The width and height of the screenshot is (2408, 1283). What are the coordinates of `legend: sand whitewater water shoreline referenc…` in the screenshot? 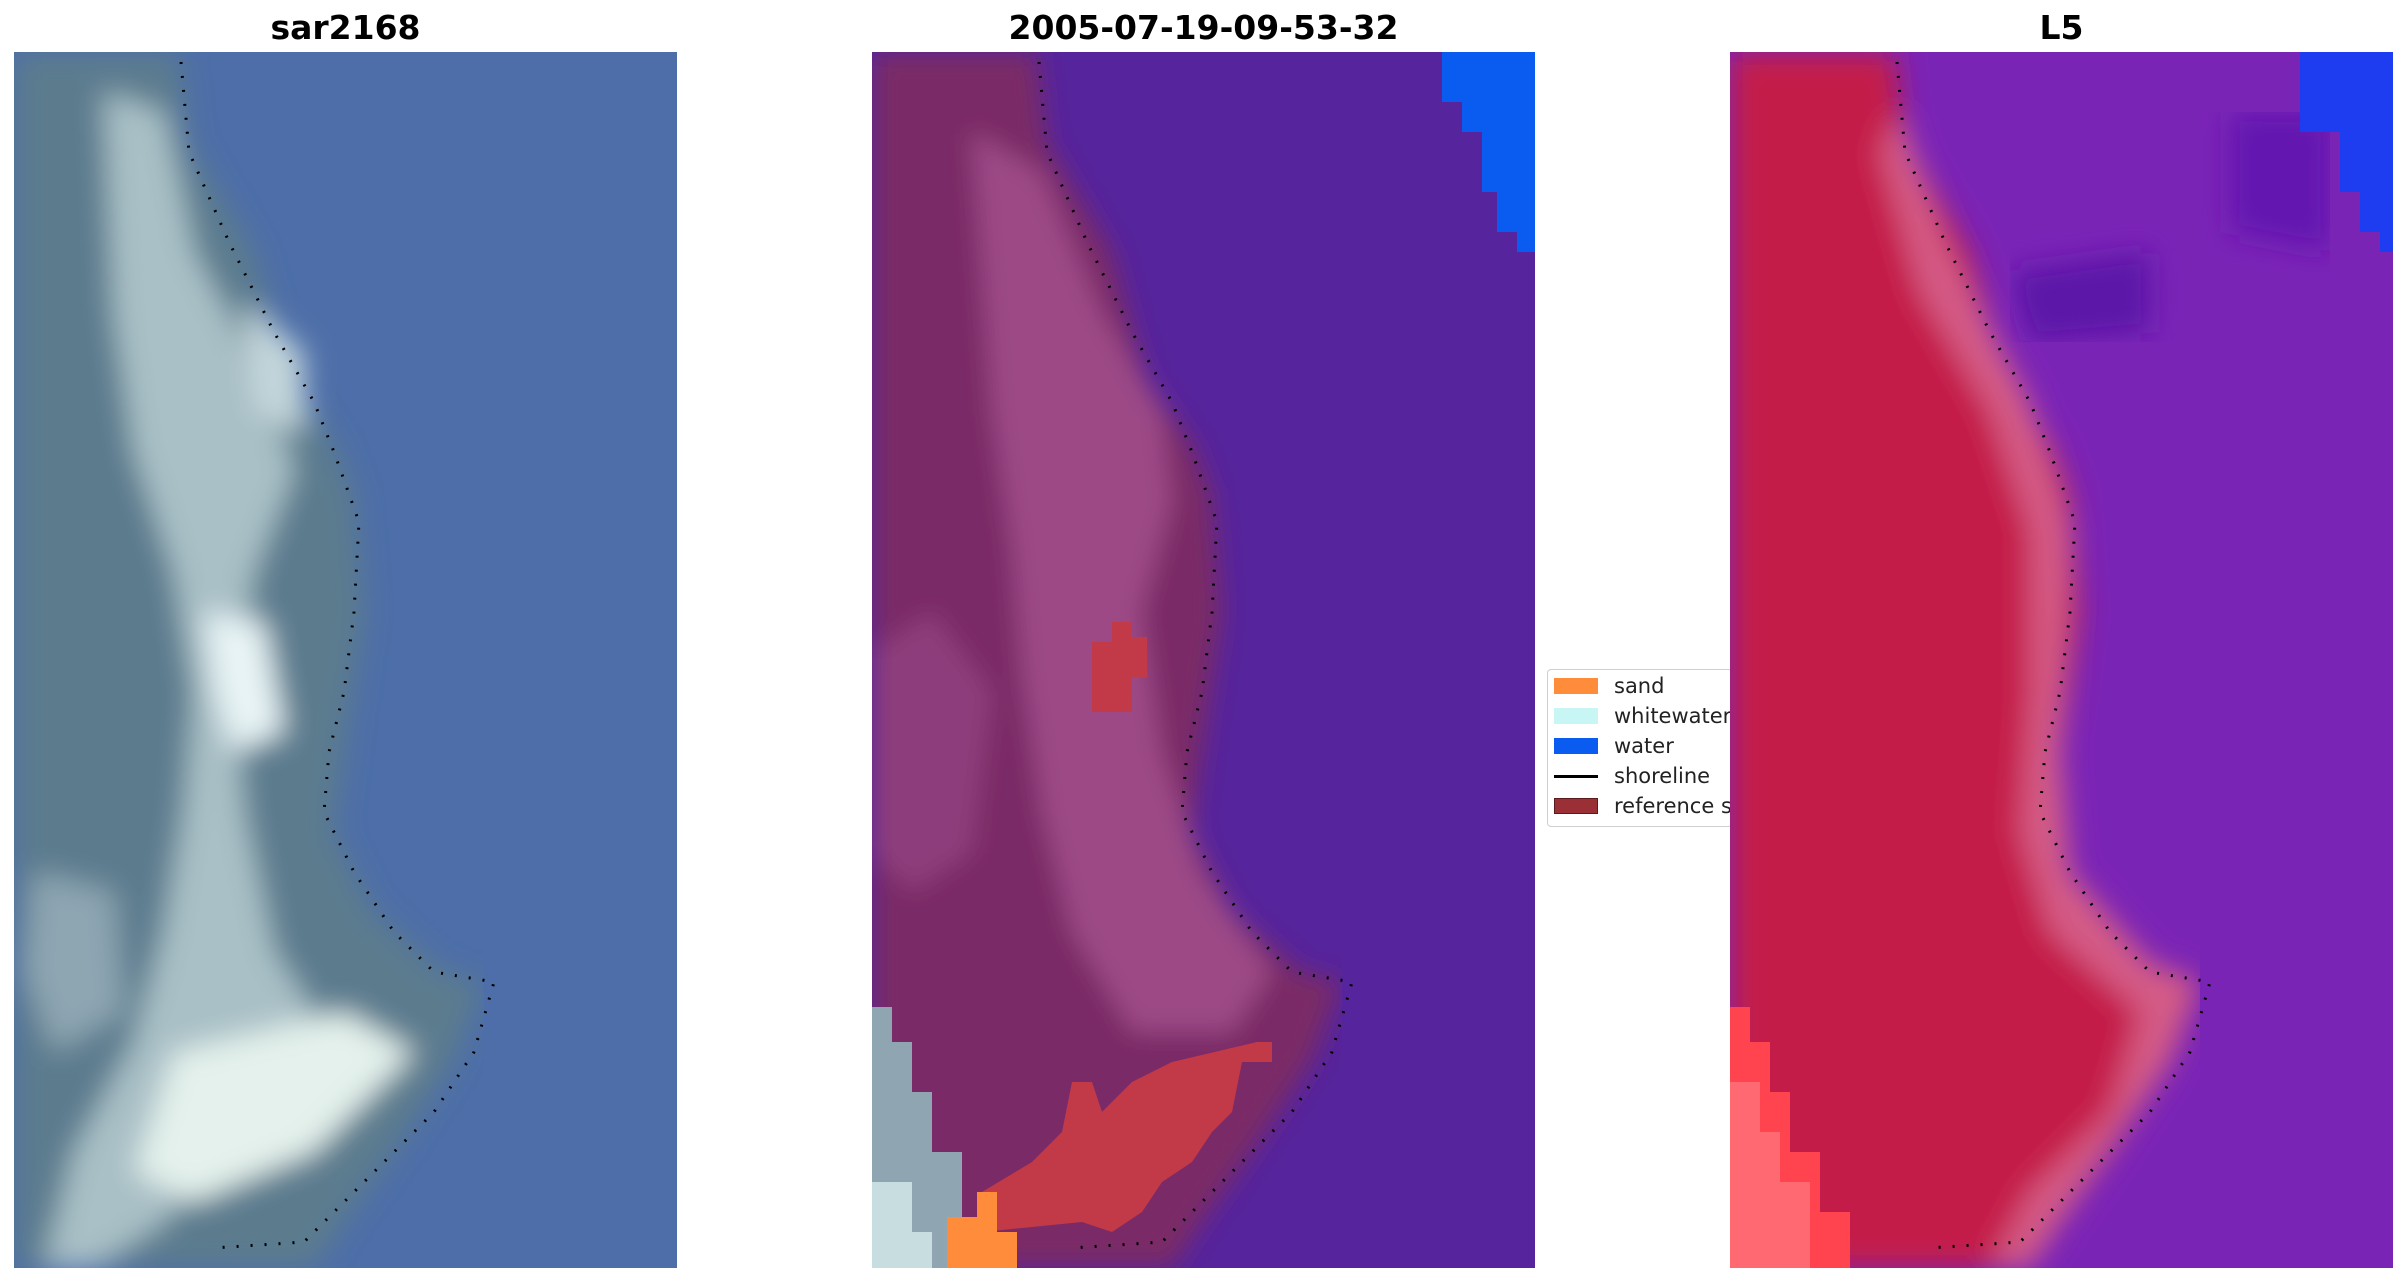 It's located at (1639, 748).